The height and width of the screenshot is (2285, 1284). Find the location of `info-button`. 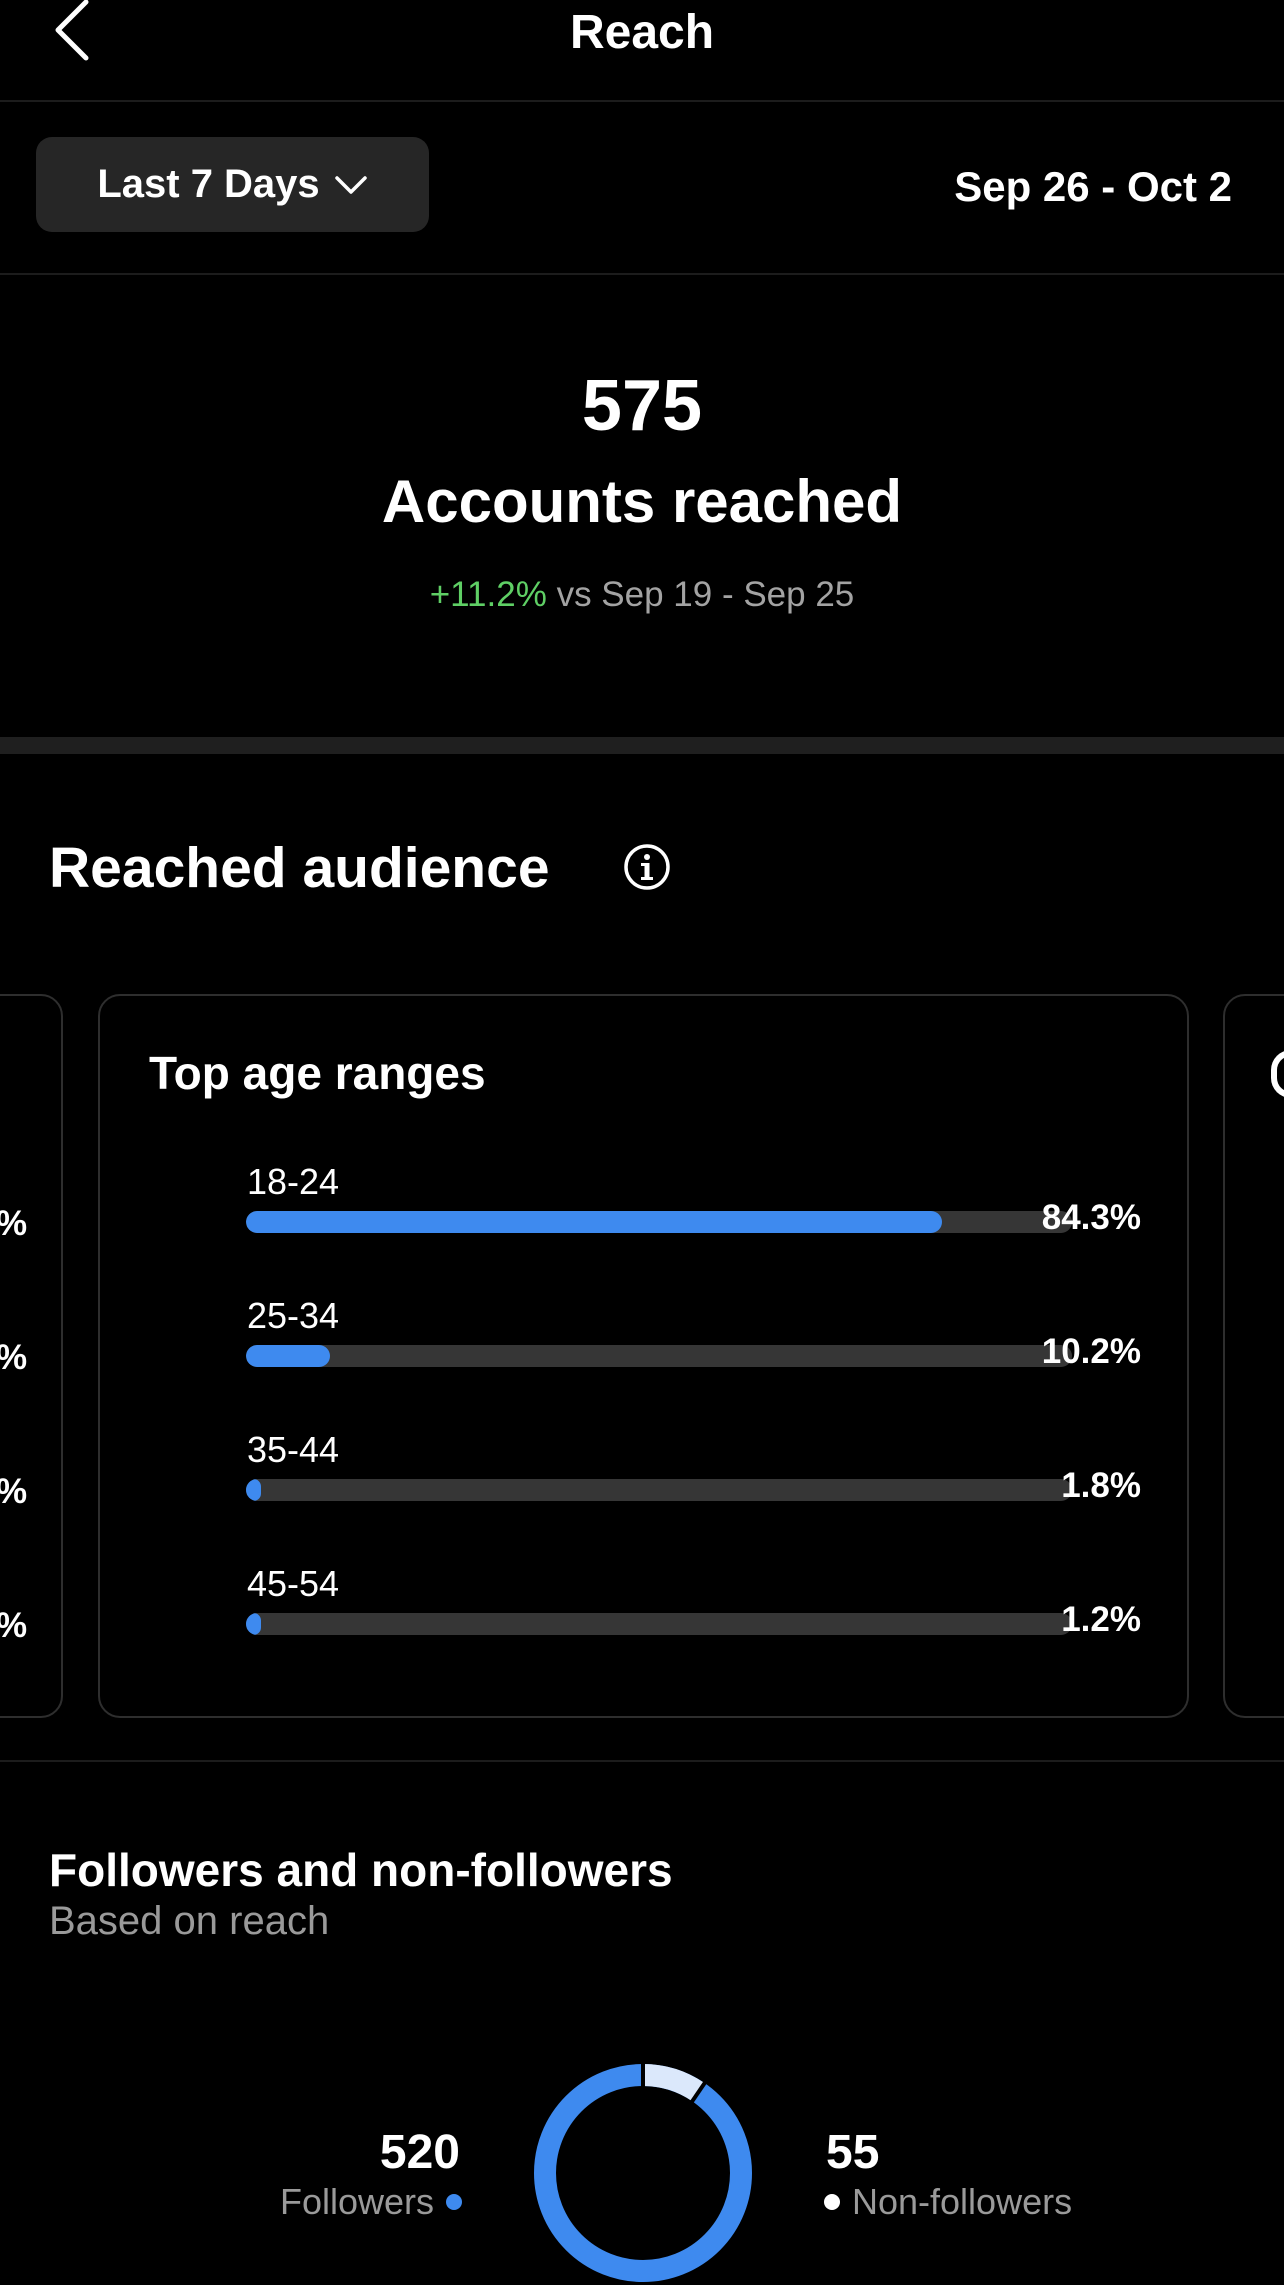

info-button is located at coordinates (647, 867).